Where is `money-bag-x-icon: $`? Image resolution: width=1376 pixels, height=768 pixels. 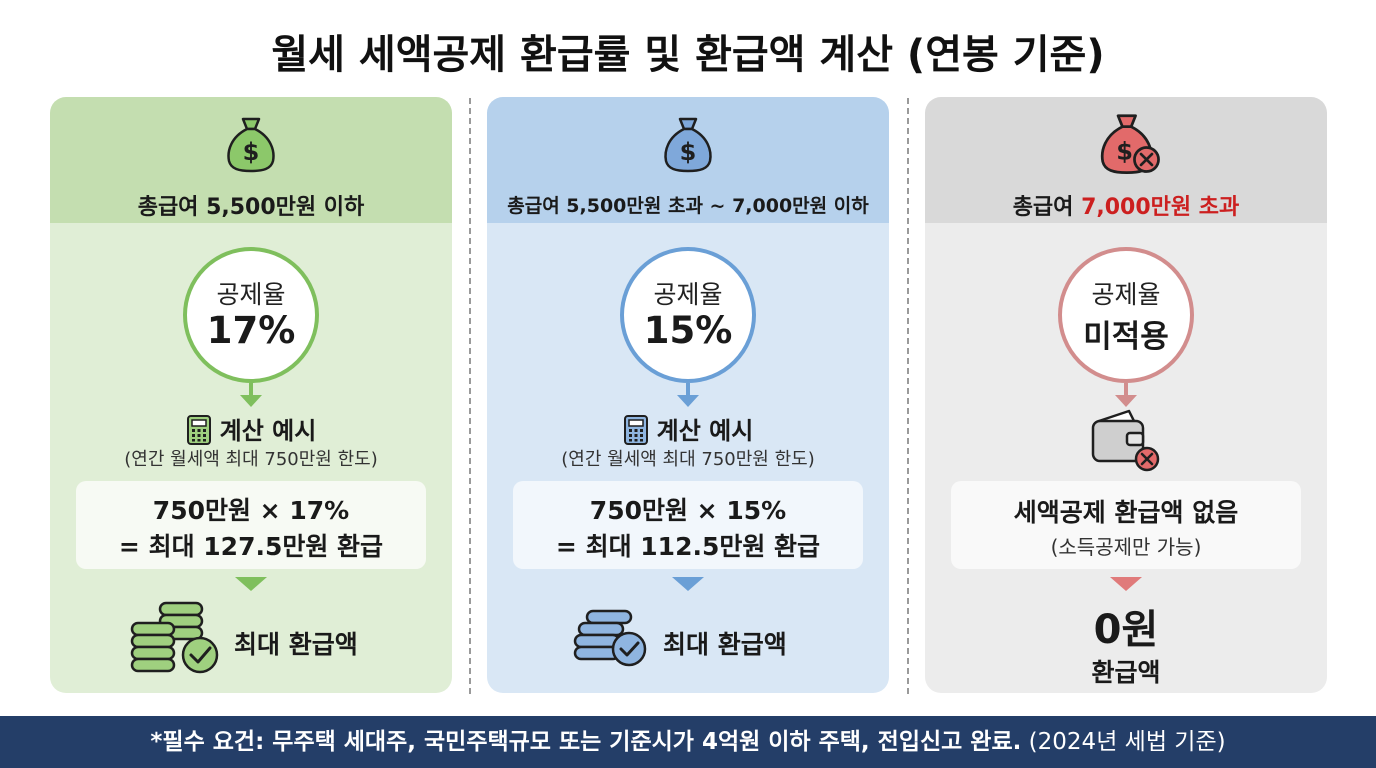
money-bag-x-icon: $ is located at coordinates (1130, 144).